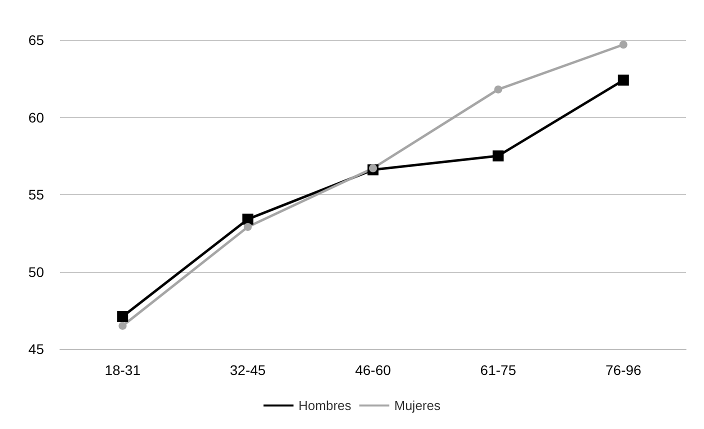  Describe the element at coordinates (36, 272) in the screenshot. I see `y-tick-label: 50` at that location.